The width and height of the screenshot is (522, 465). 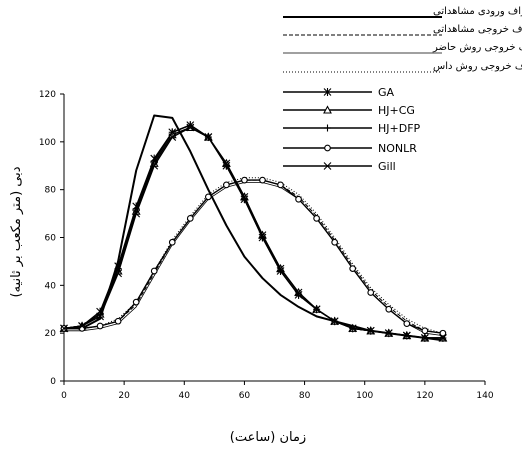 I want to click on y-tick-label: 80, so click(x=51, y=191).